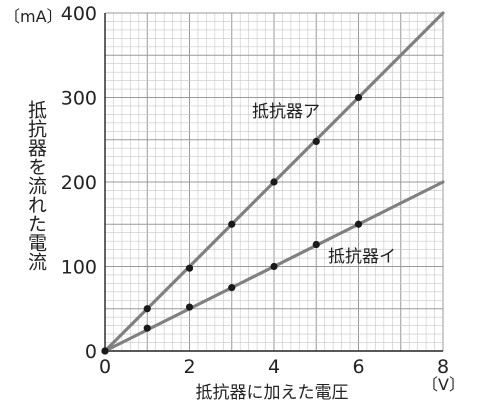 The height and width of the screenshot is (416, 478). I want to click on x-tick-label: 6, so click(358, 367).